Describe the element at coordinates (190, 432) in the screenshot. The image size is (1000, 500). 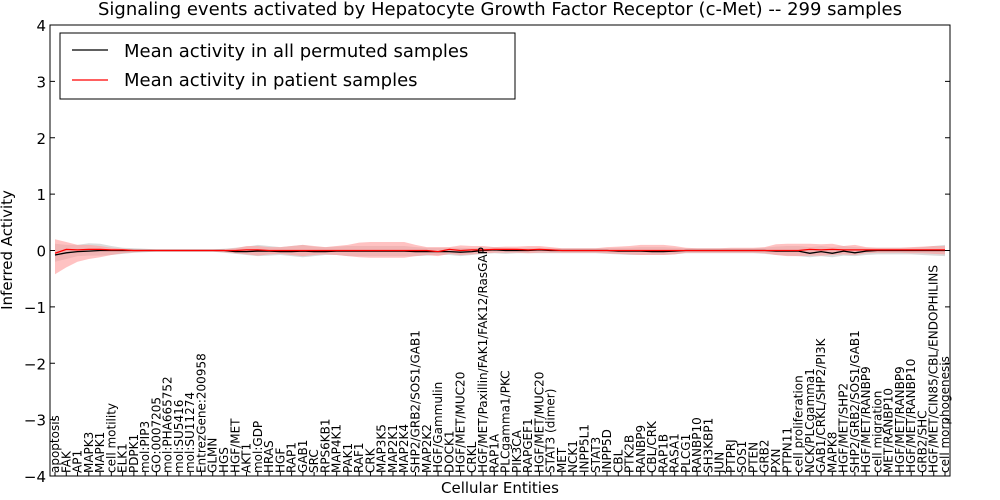
I see `x-tick-label: mol:SU11274` at that location.